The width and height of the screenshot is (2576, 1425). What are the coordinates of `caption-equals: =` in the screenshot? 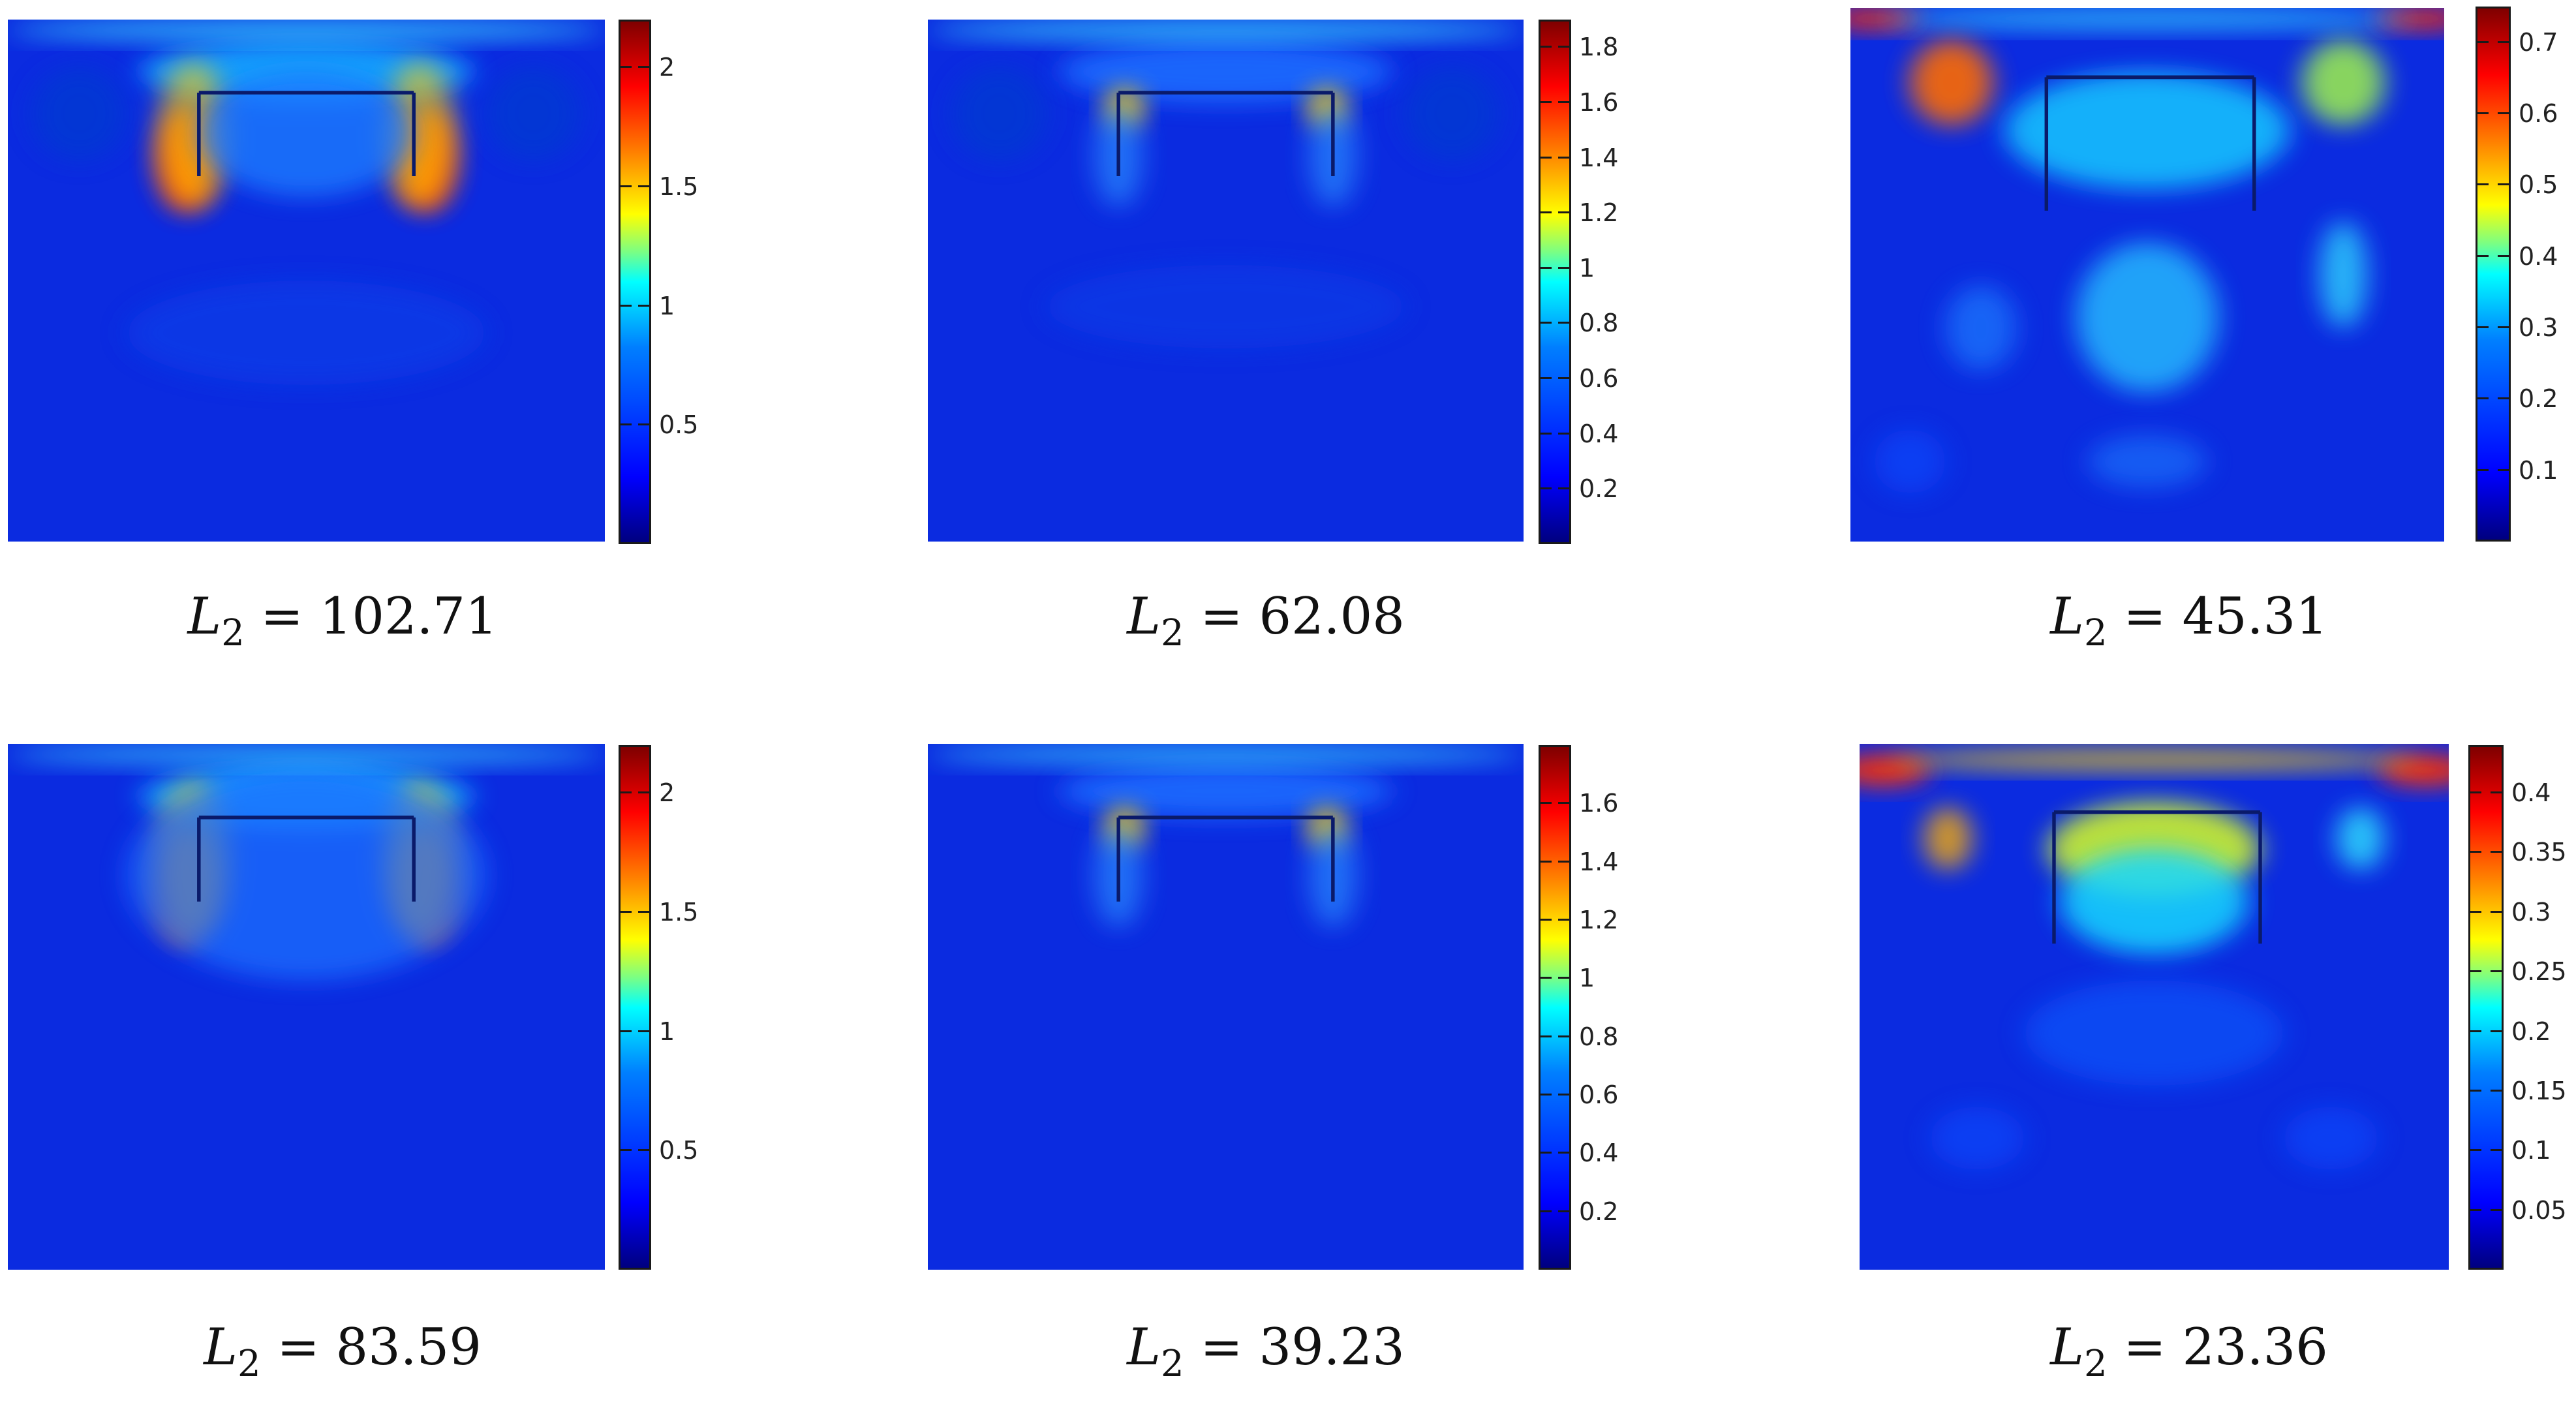 It's located at (1221, 1347).